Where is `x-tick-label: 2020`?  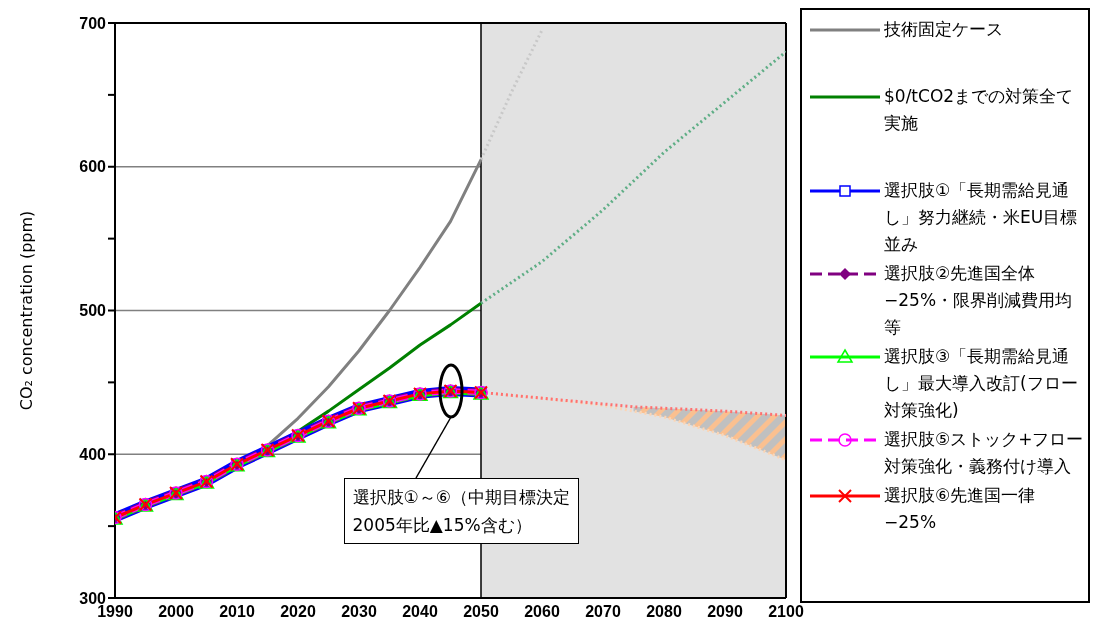
x-tick-label: 2020 is located at coordinates (298, 612).